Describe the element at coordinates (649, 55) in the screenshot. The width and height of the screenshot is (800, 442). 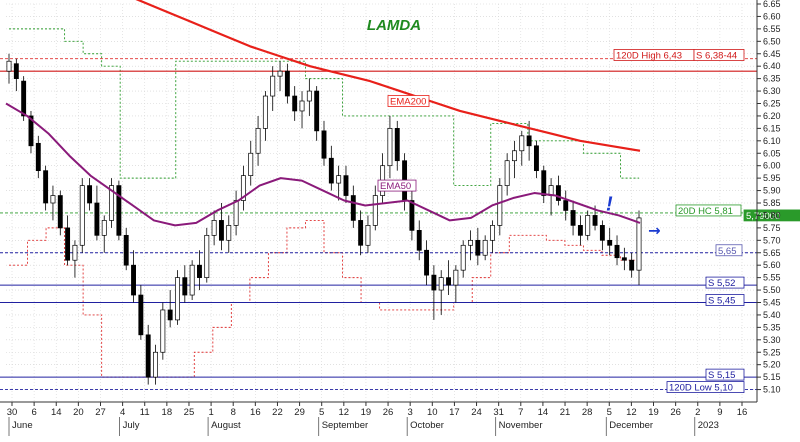
I see `label-120d-high: 120D High 6,43` at that location.